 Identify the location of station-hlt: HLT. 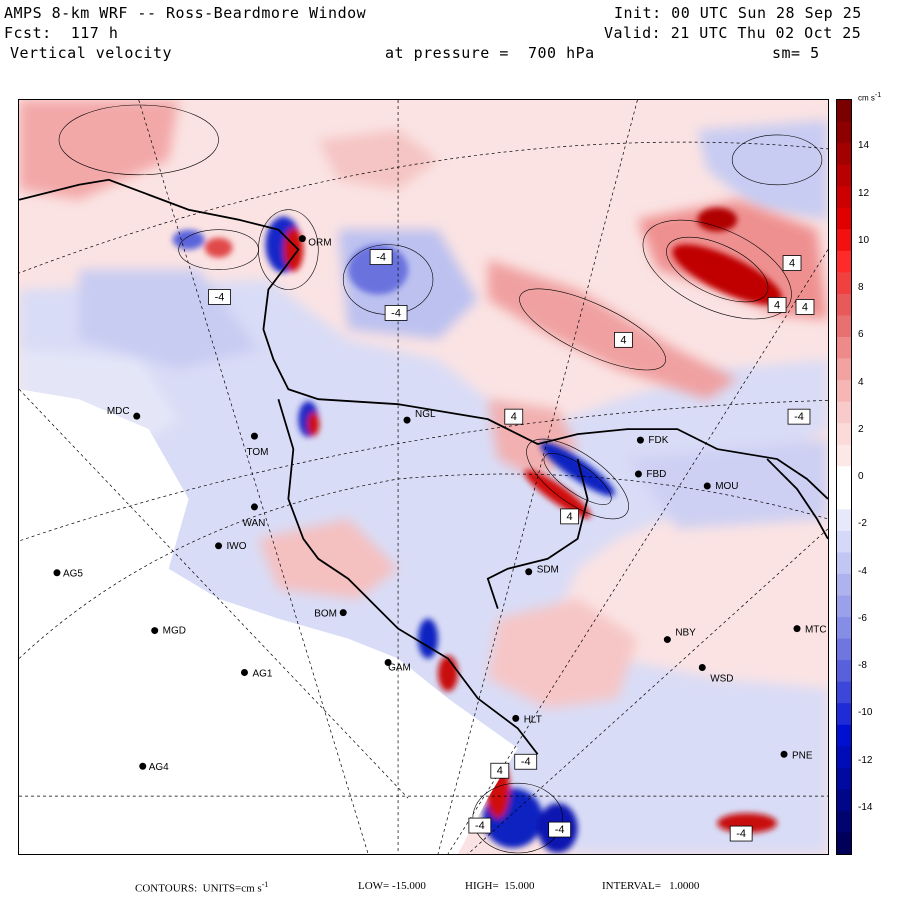
(527, 719).